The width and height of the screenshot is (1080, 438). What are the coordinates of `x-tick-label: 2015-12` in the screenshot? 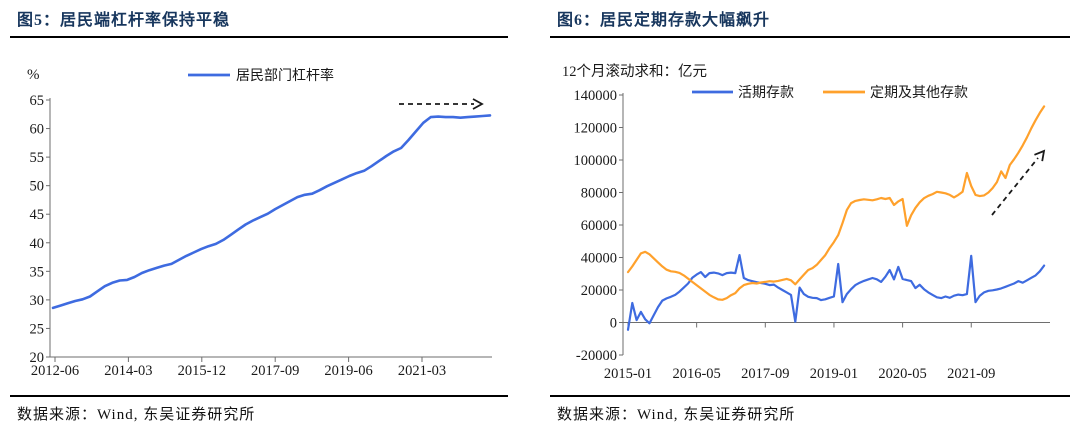 It's located at (202, 371).